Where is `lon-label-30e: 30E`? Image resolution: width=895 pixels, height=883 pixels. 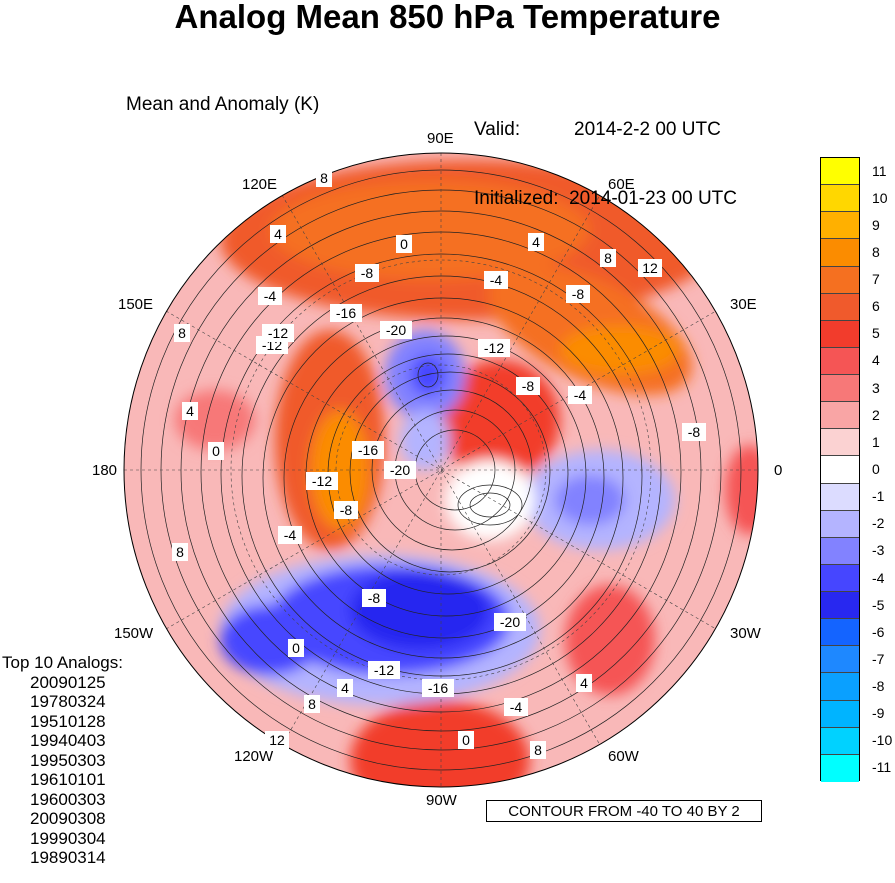
lon-label-30e: 30E is located at coordinates (743, 304).